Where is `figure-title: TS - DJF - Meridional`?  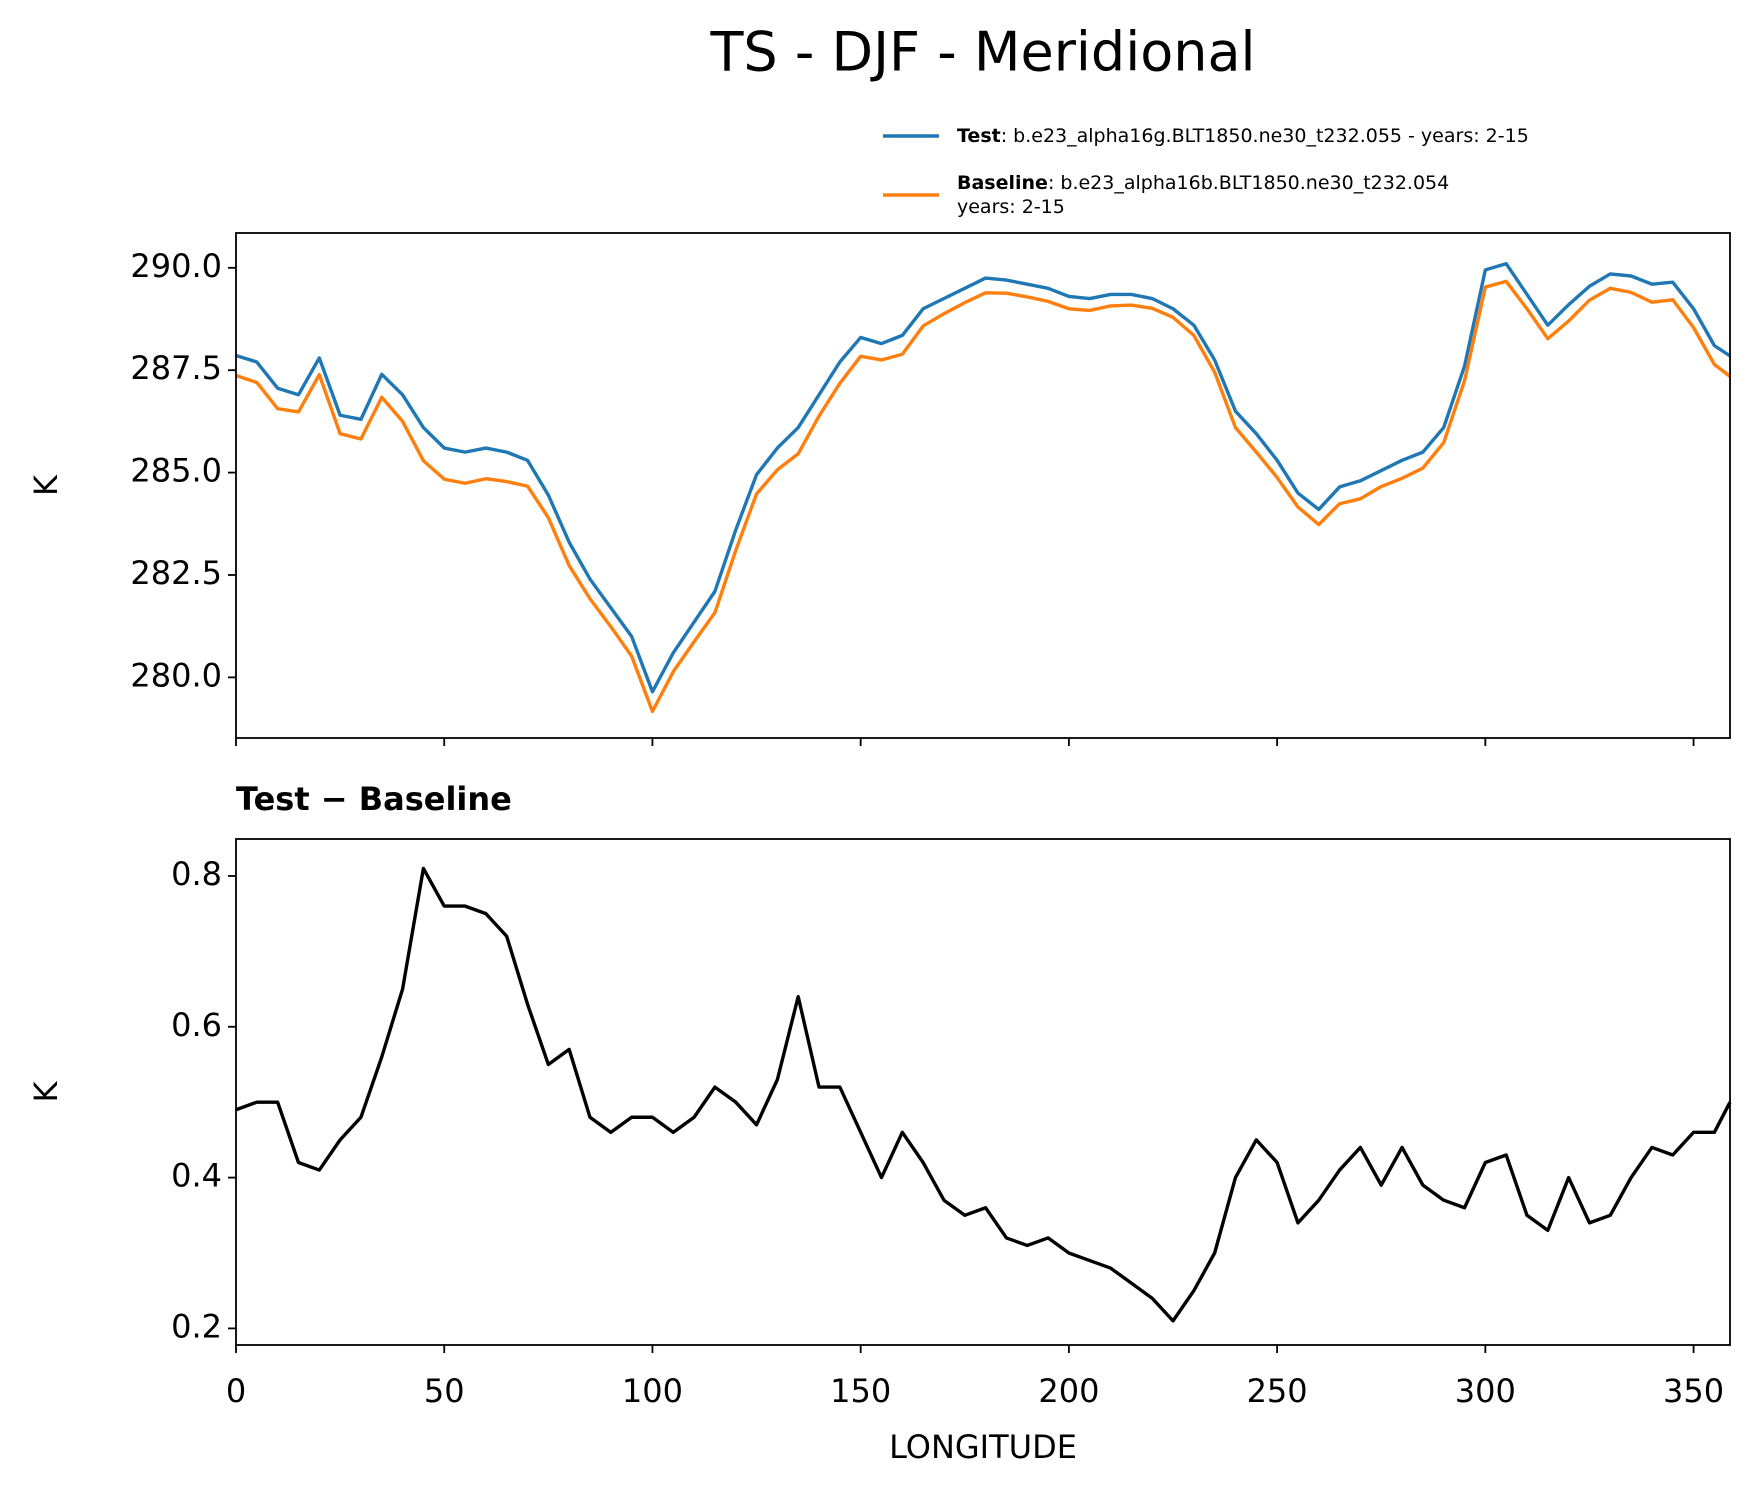
figure-title: TS - DJF - Meridional is located at coordinates (982, 52).